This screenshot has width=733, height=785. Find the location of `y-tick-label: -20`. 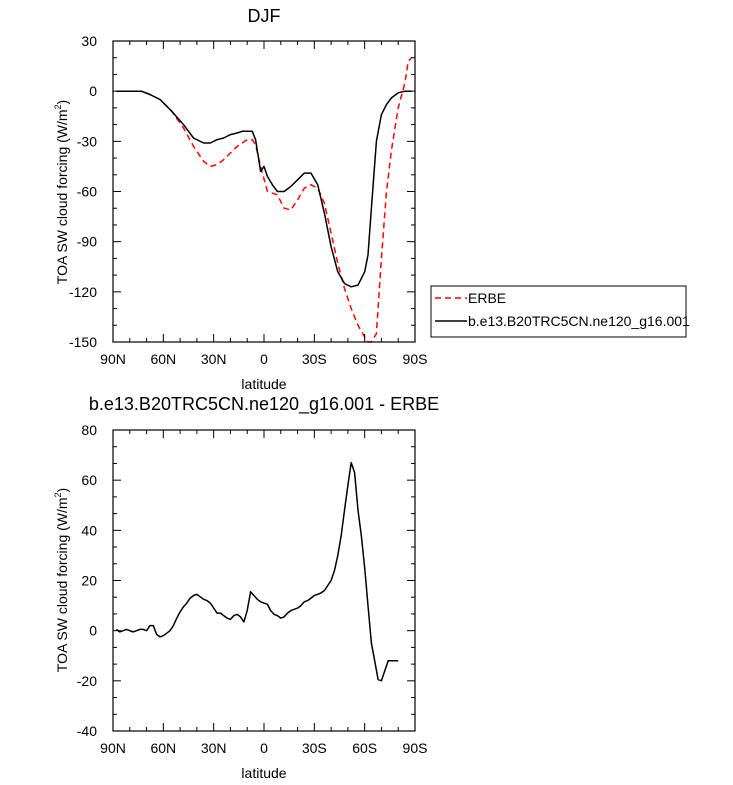

y-tick-label: -20 is located at coordinates (87, 681).